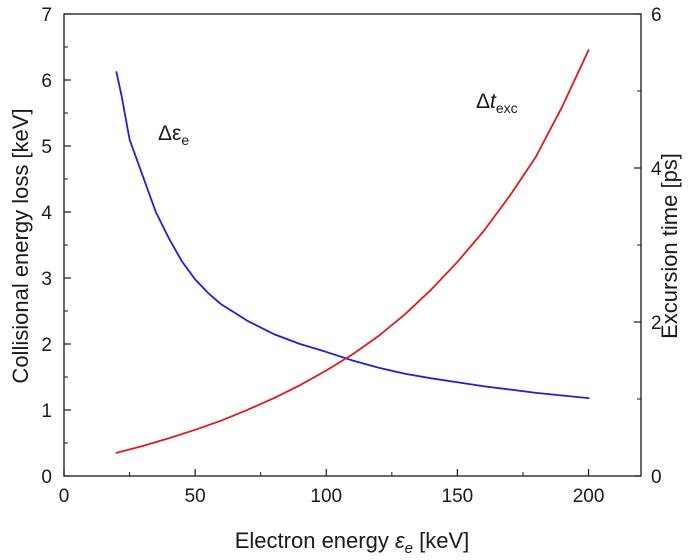 This screenshot has width=700, height=560. I want to click on x-tick-label: 200, so click(589, 496).